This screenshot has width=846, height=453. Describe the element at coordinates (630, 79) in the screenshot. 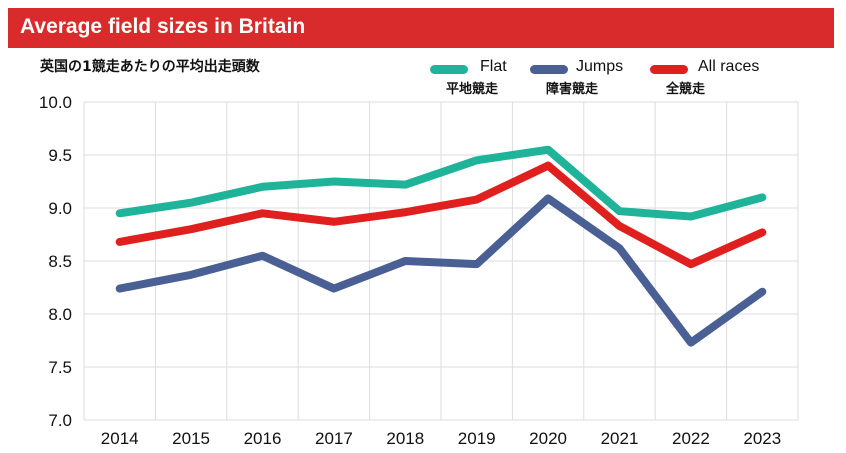

I see `legend: Flat 平地競走 Jumps 障害競走 All races 全競走` at that location.